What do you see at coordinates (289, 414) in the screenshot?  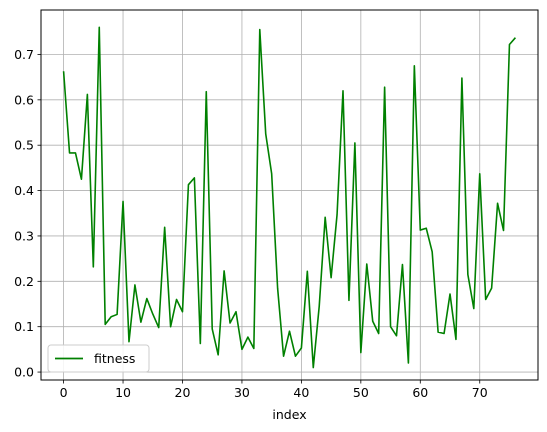 I see `x-axis-label: index` at bounding box center [289, 414].